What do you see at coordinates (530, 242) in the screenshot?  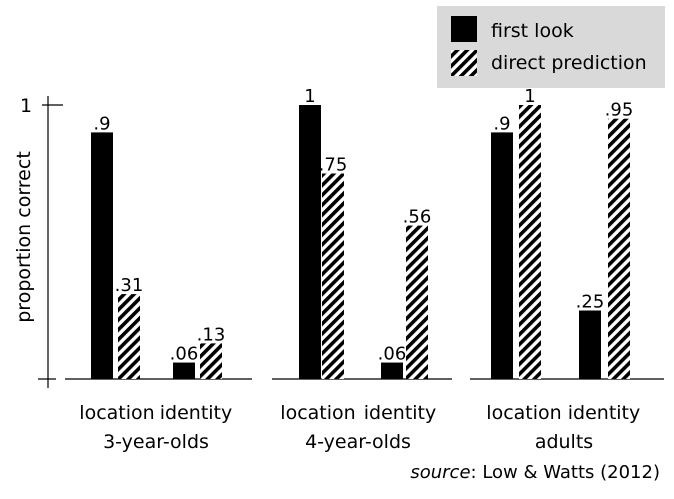 I see `bar-adults-location-direct-prediction` at bounding box center [530, 242].